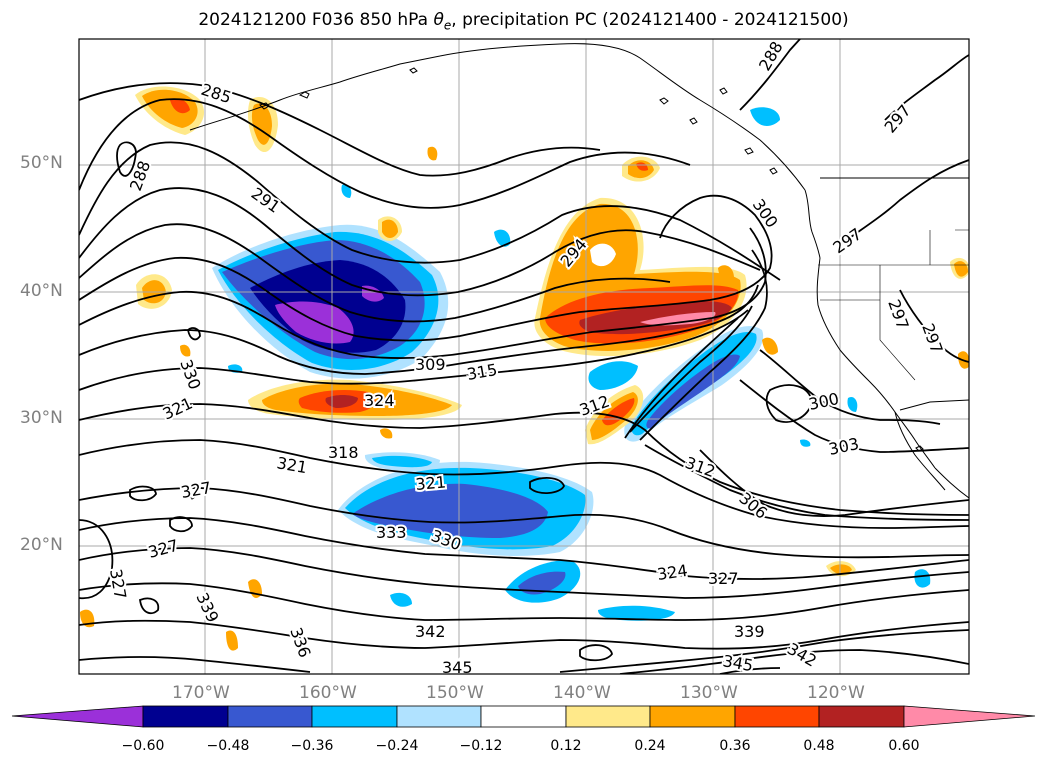 This screenshot has height=767, width=1047. Describe the element at coordinates (812, 224) in the screenshot. I see `coast-bc` at that location.